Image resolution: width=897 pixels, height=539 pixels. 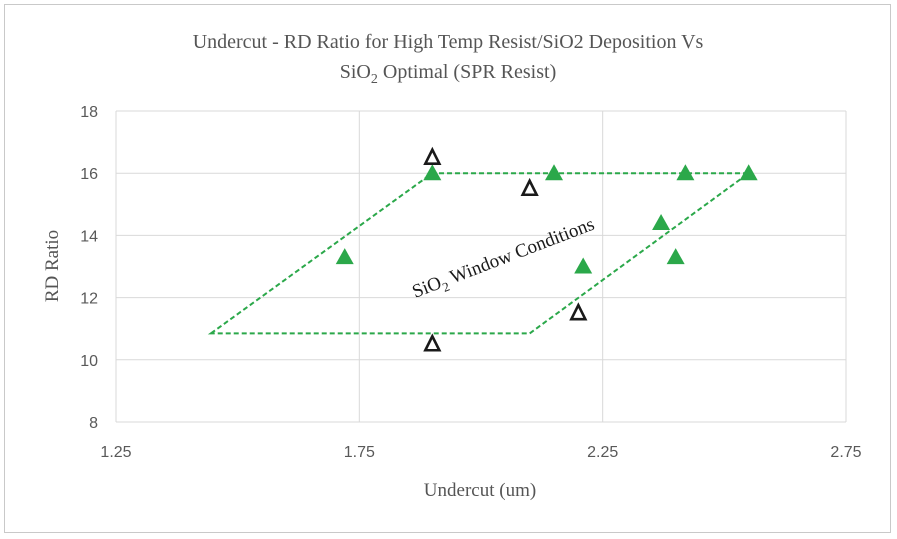 What do you see at coordinates (467, 72) in the screenshot?
I see `title-rest: Optimal (SPR Resist)` at bounding box center [467, 72].